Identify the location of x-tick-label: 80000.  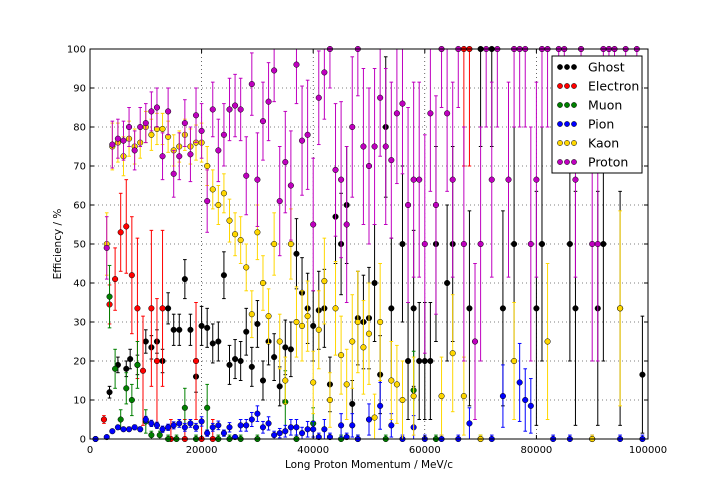
(536, 450).